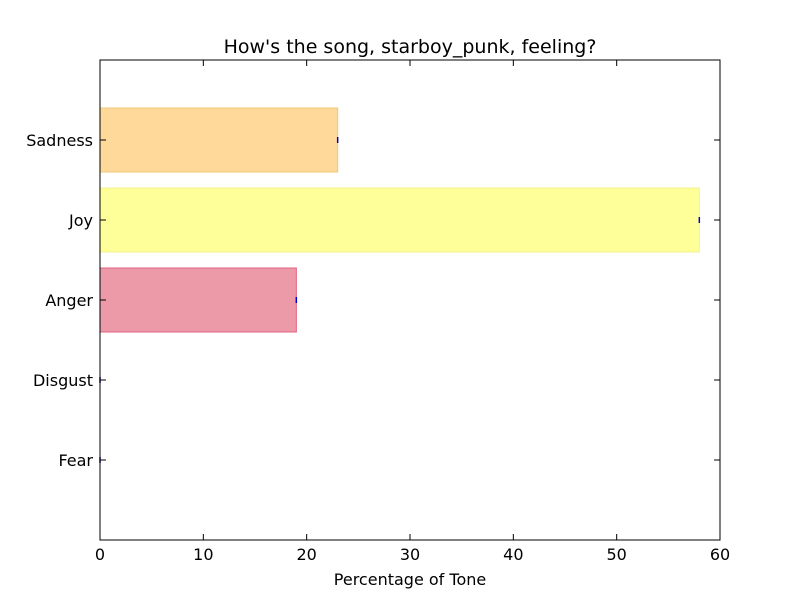 Image resolution: width=800 pixels, height=604 pixels. Describe the element at coordinates (219, 140) in the screenshot. I see `bar-sadness` at that location.